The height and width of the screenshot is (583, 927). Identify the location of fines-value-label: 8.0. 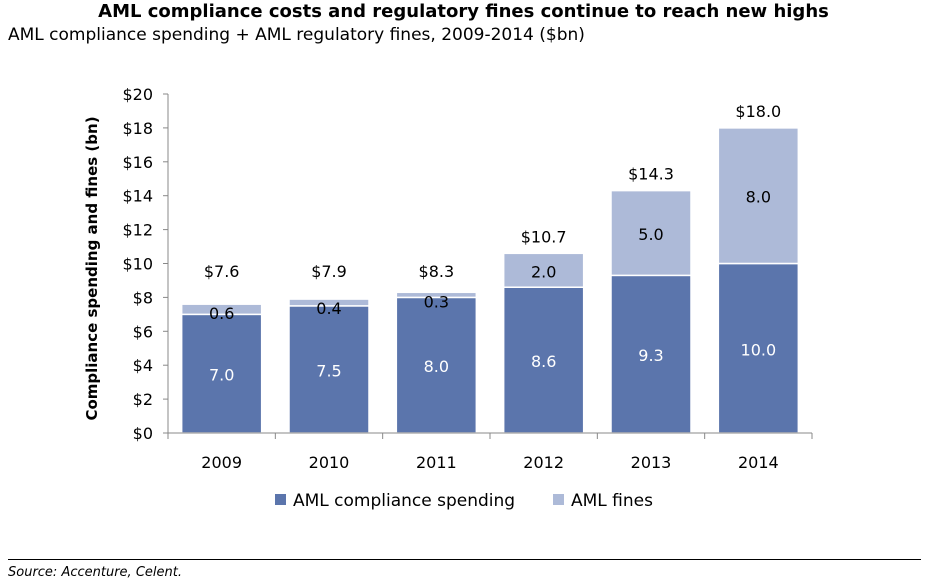
(758, 197).